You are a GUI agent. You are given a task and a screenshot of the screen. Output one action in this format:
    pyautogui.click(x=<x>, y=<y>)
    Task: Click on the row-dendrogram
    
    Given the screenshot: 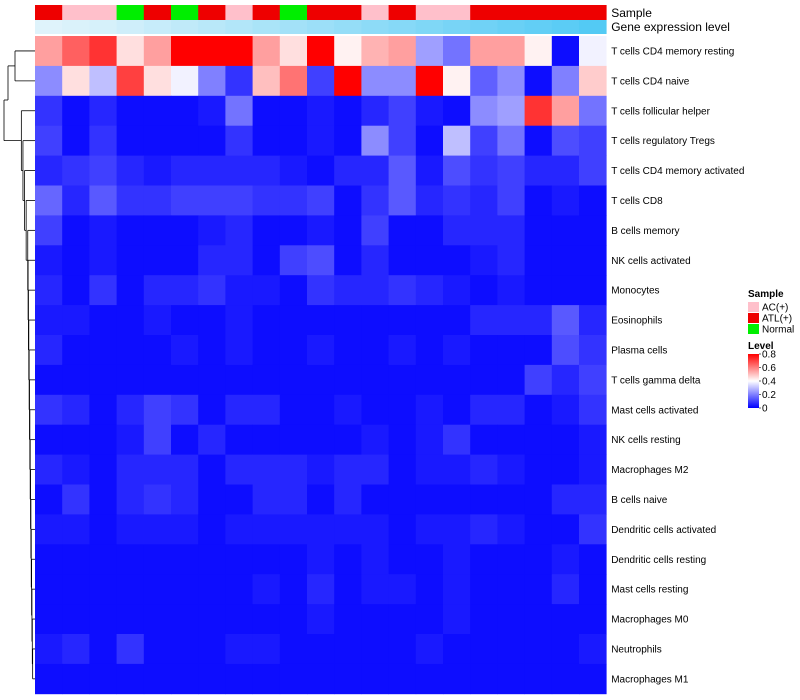 What is the action you would take?
    pyautogui.click(x=19, y=365)
    